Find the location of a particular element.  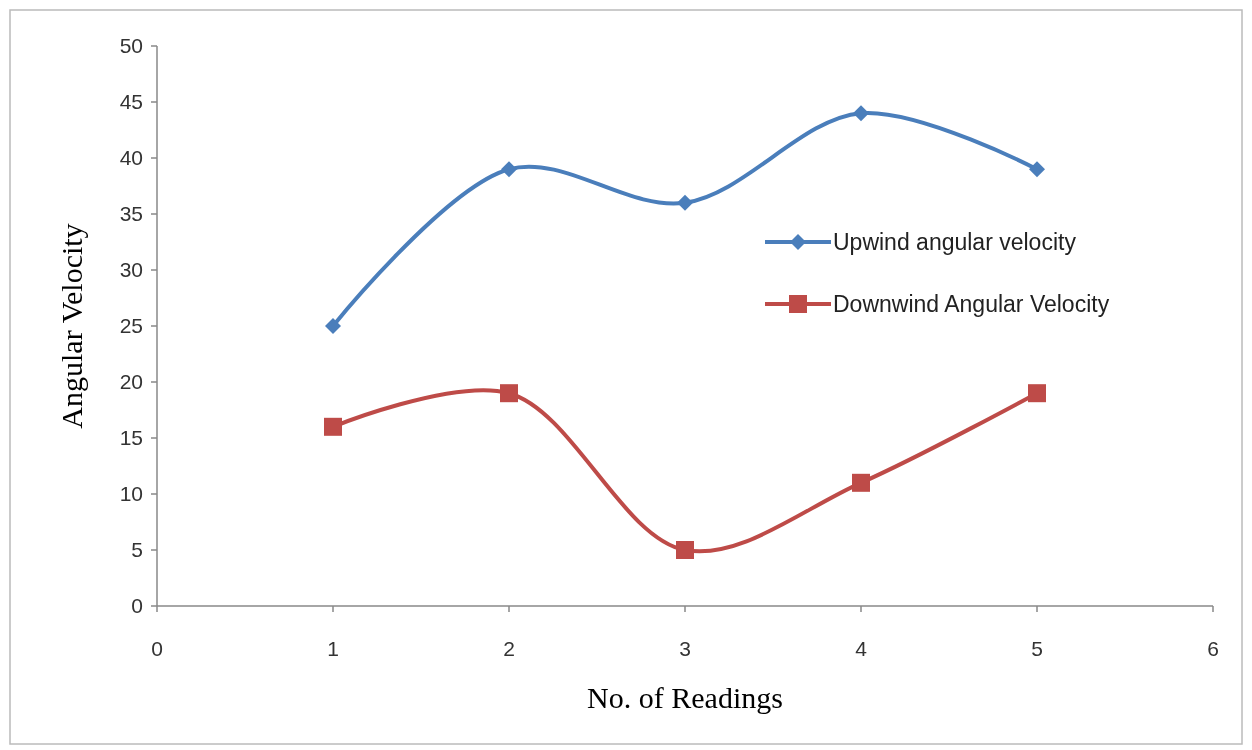

y-tick-label: 40 is located at coordinates (131, 158).